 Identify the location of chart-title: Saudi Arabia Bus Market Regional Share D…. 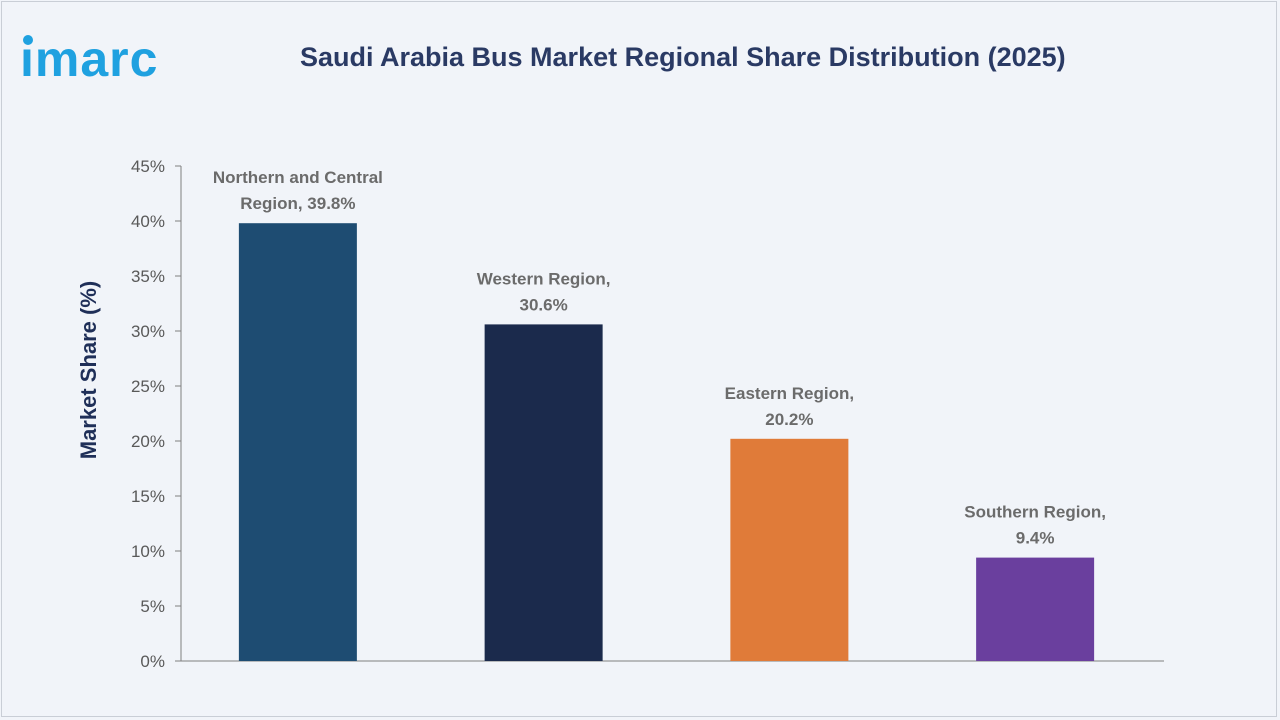
(683, 57).